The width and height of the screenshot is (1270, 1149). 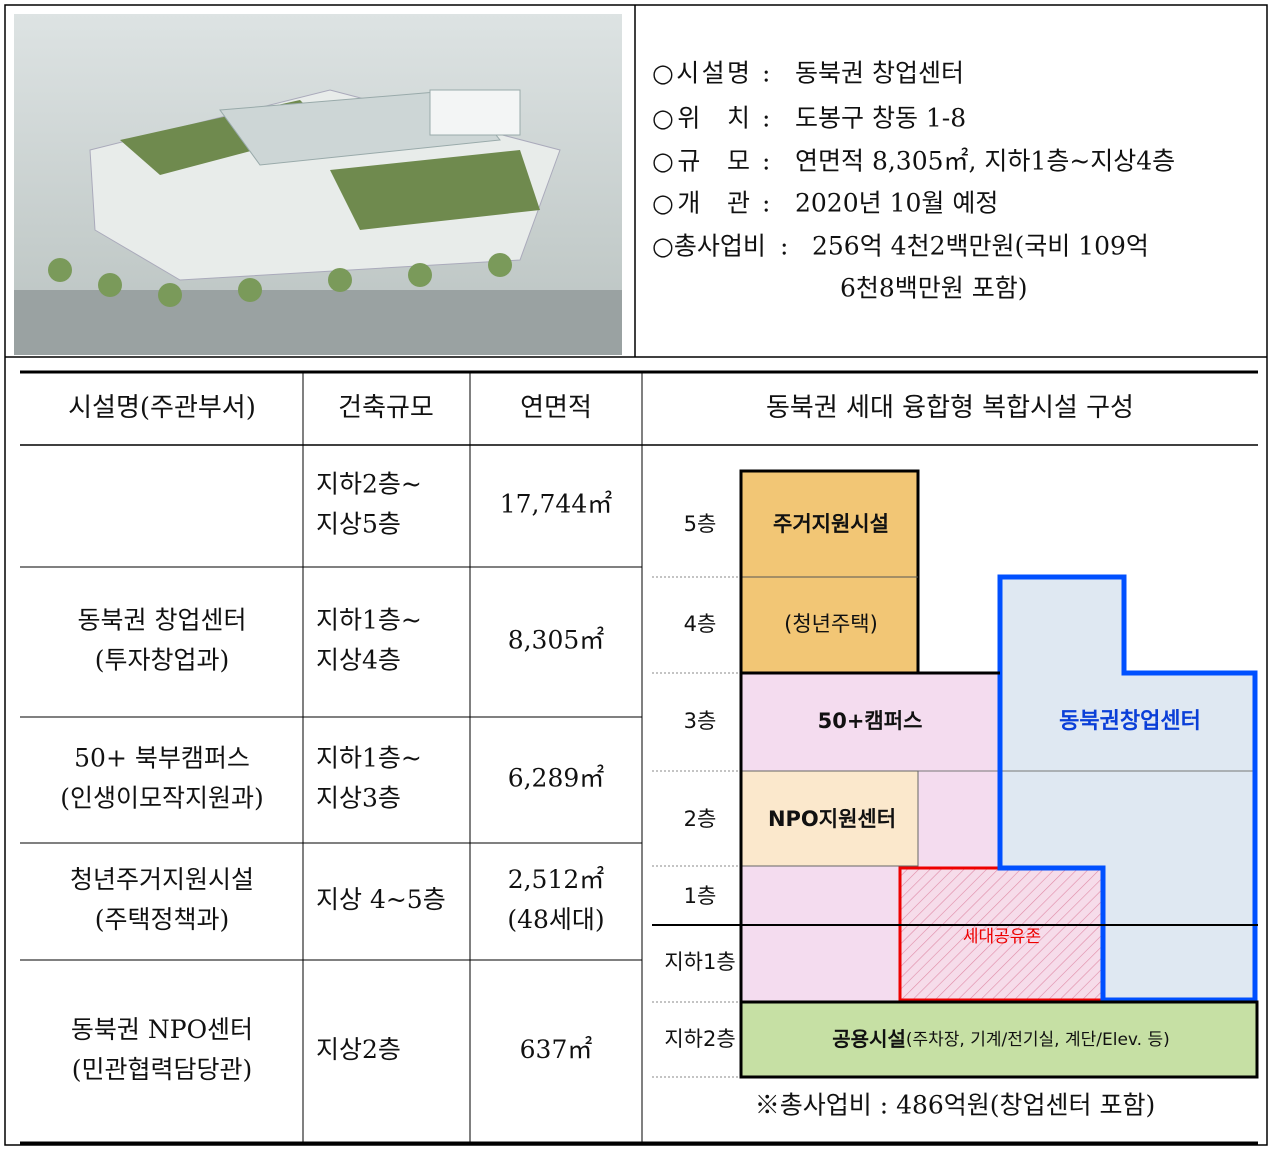 I want to click on cell-area: 17,744㎡, so click(x=556, y=504).